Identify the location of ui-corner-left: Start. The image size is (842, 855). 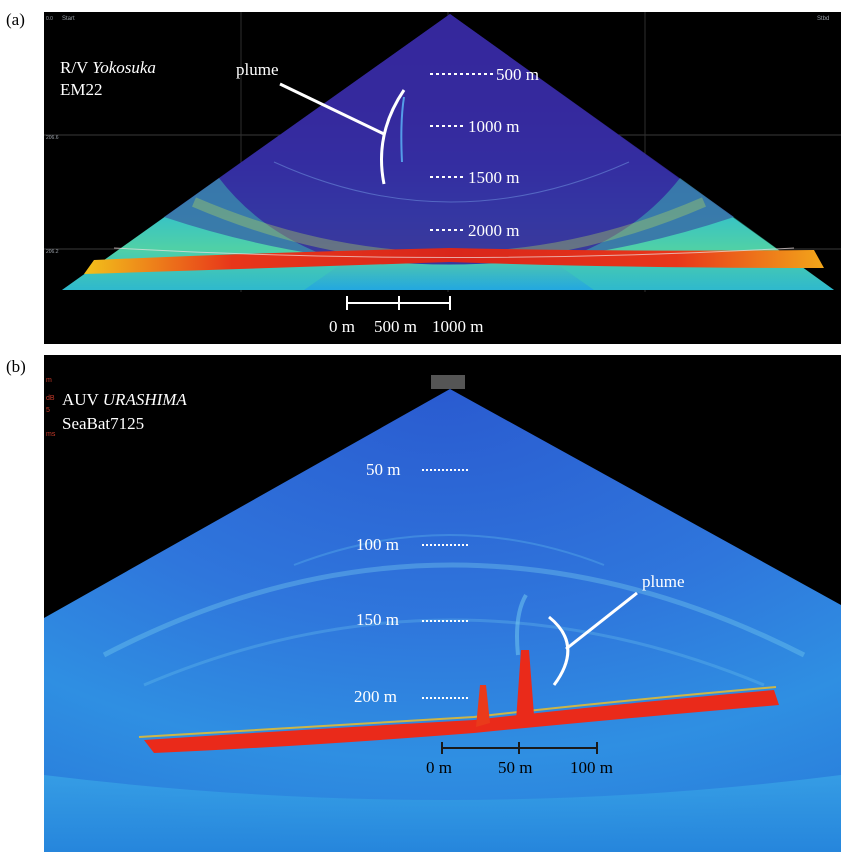
(68, 19).